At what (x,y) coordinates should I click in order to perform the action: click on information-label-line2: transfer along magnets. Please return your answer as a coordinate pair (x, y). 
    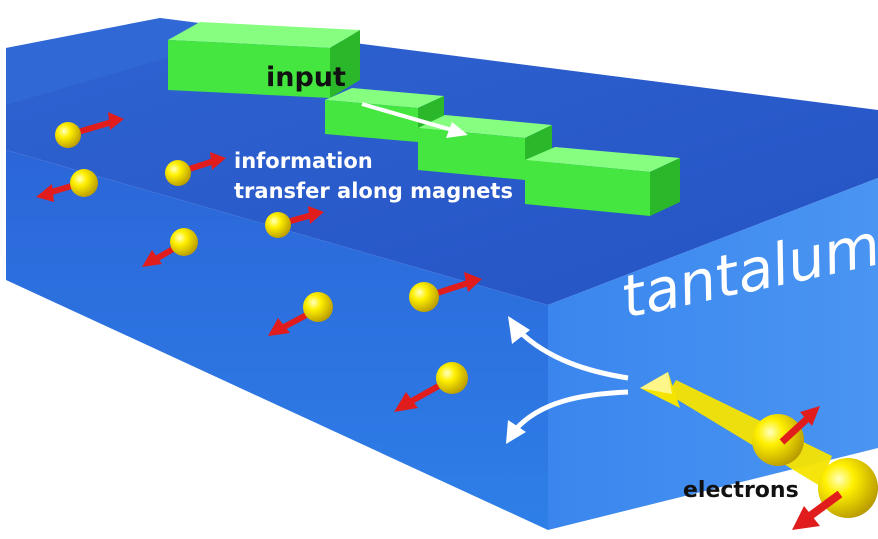
    Looking at the image, I should click on (373, 191).